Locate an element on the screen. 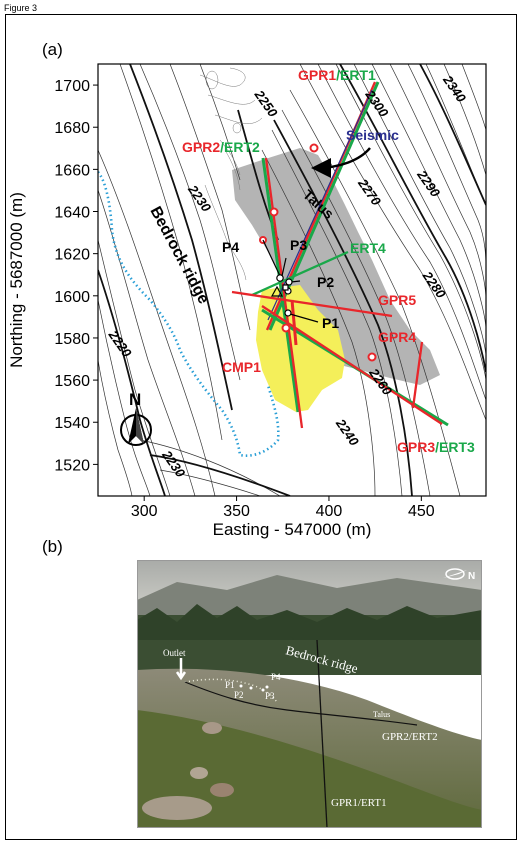 Image resolution: width=522 pixels, height=845 pixels. survey-markers is located at coordinates (318, 252).